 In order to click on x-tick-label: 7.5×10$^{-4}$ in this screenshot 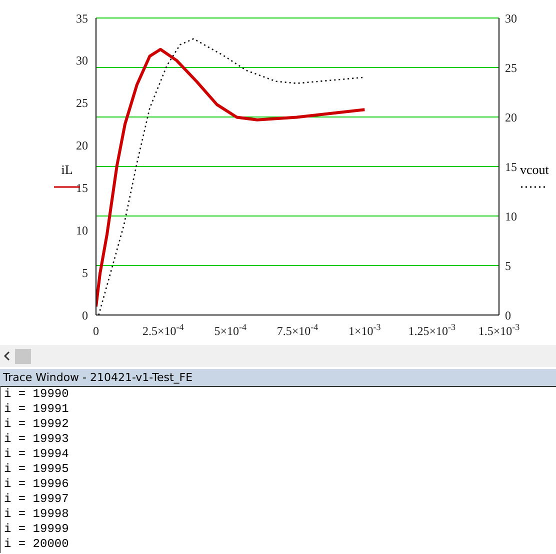, I will do `click(297, 330)`.